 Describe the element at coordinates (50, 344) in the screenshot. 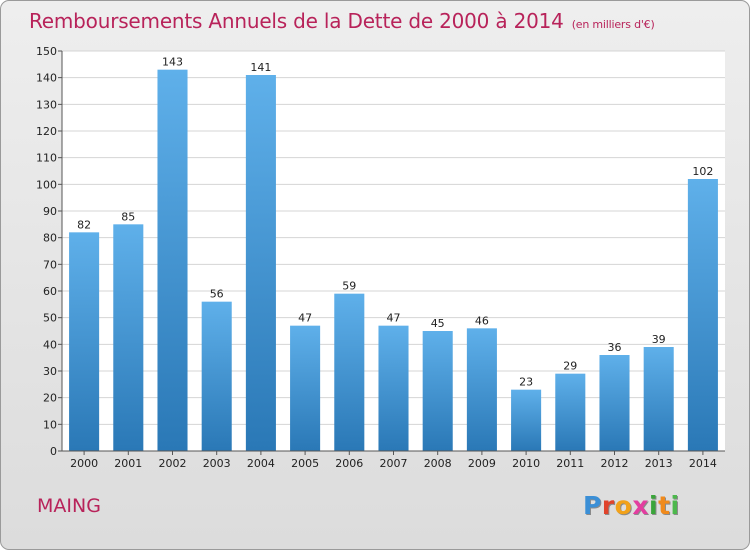

I see `y-tick-label: 40` at that location.